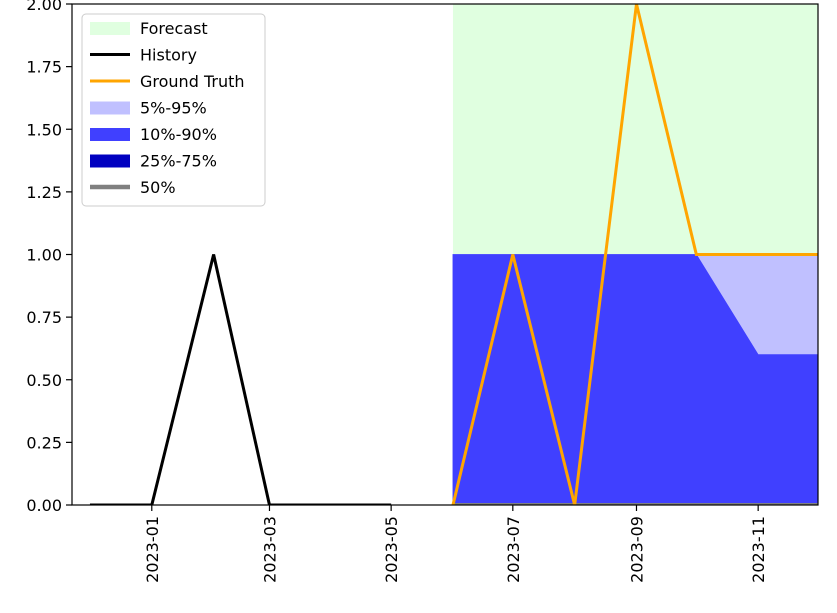 This screenshot has height=613, width=837. I want to click on x-tick-label: 2023-11, so click(758, 549).